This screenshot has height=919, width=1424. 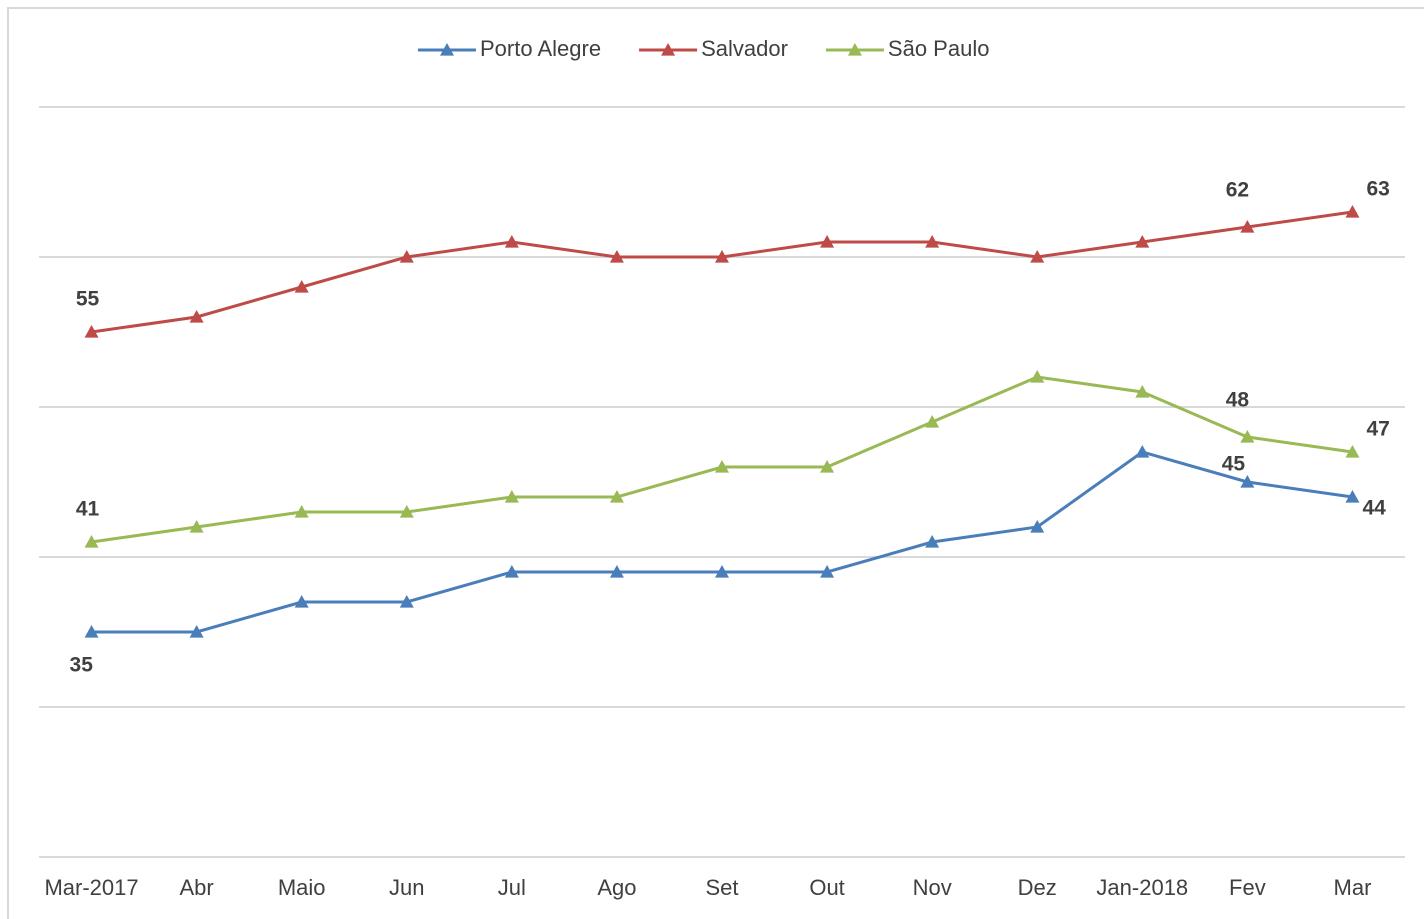 What do you see at coordinates (512, 887) in the screenshot?
I see `x-tick-label: Jul` at bounding box center [512, 887].